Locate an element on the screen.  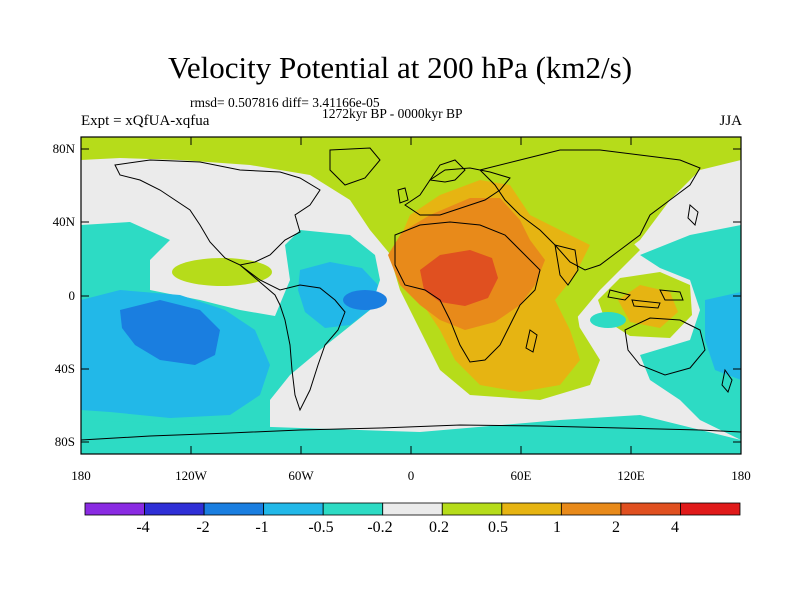
lat-label-80s: 80S is located at coordinates (64, 441).